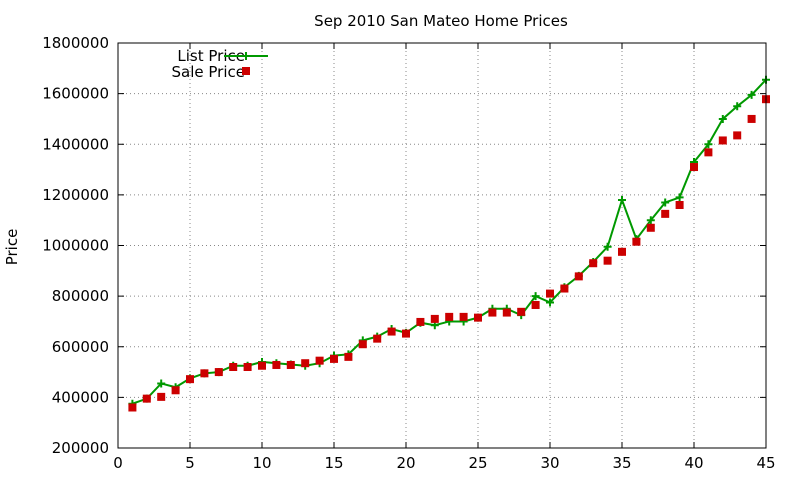  What do you see at coordinates (333, 463) in the screenshot?
I see `x-tick-label: 15` at bounding box center [333, 463].